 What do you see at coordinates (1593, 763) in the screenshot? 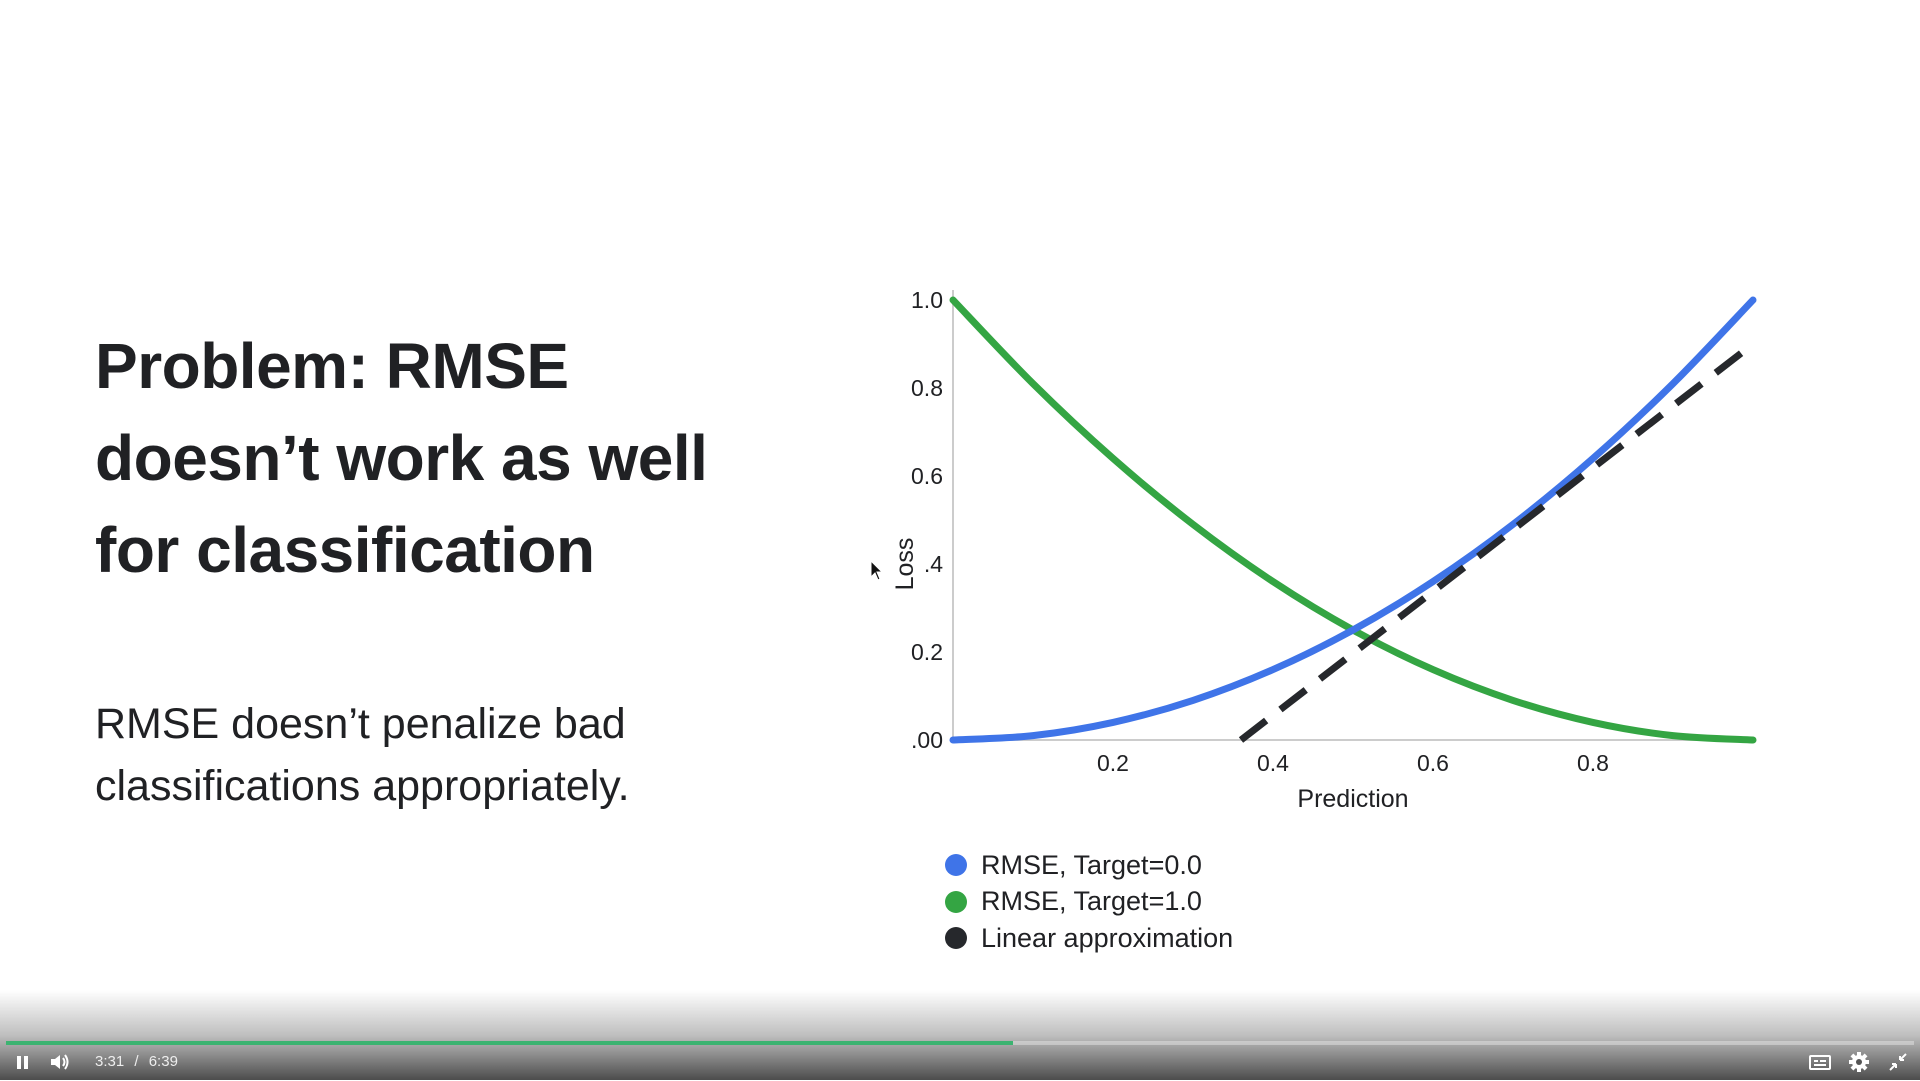
I see `x-tick-label: 0.8` at bounding box center [1593, 763].